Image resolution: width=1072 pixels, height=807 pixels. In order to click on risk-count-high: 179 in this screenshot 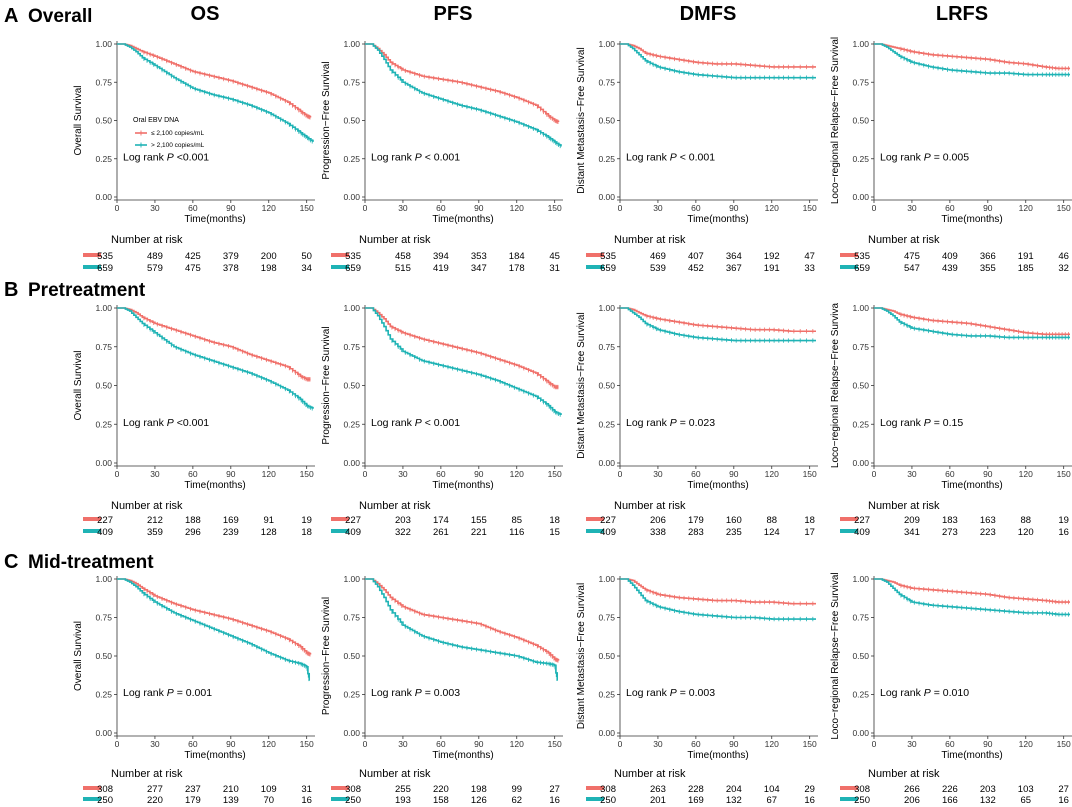, I will do `click(193, 800)`.